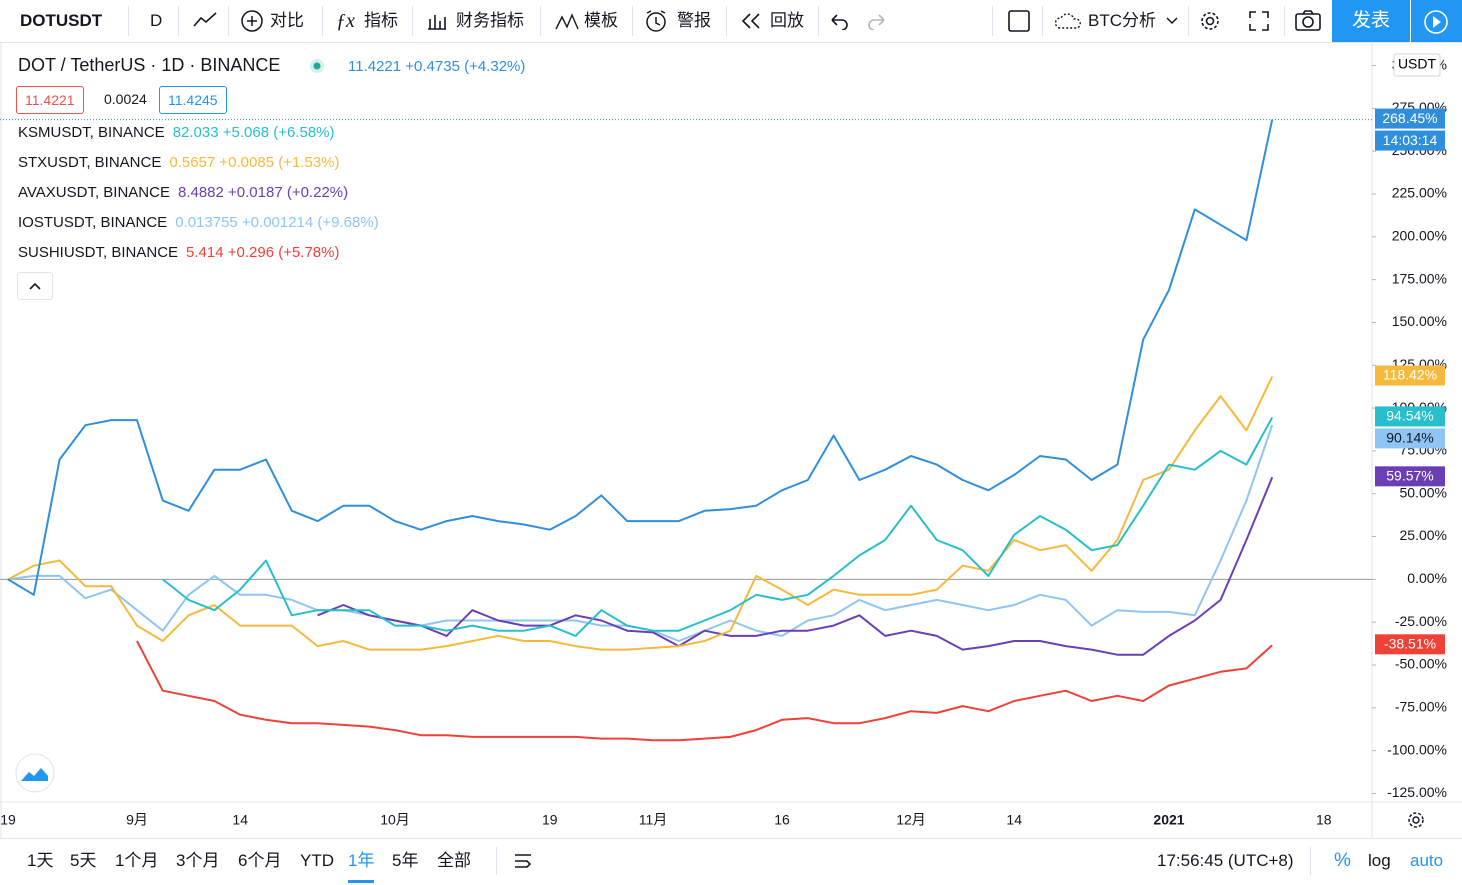  What do you see at coordinates (1379, 860) in the screenshot?
I see `log-toggle: log` at bounding box center [1379, 860].